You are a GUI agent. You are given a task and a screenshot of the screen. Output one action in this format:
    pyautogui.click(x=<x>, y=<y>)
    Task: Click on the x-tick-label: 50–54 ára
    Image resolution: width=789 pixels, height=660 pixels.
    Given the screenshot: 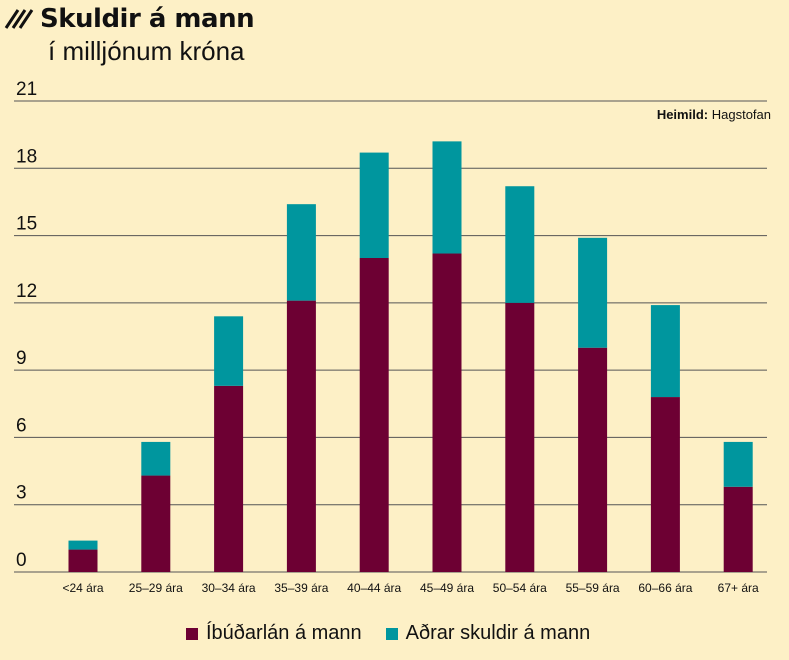 What is the action you would take?
    pyautogui.click(x=520, y=588)
    